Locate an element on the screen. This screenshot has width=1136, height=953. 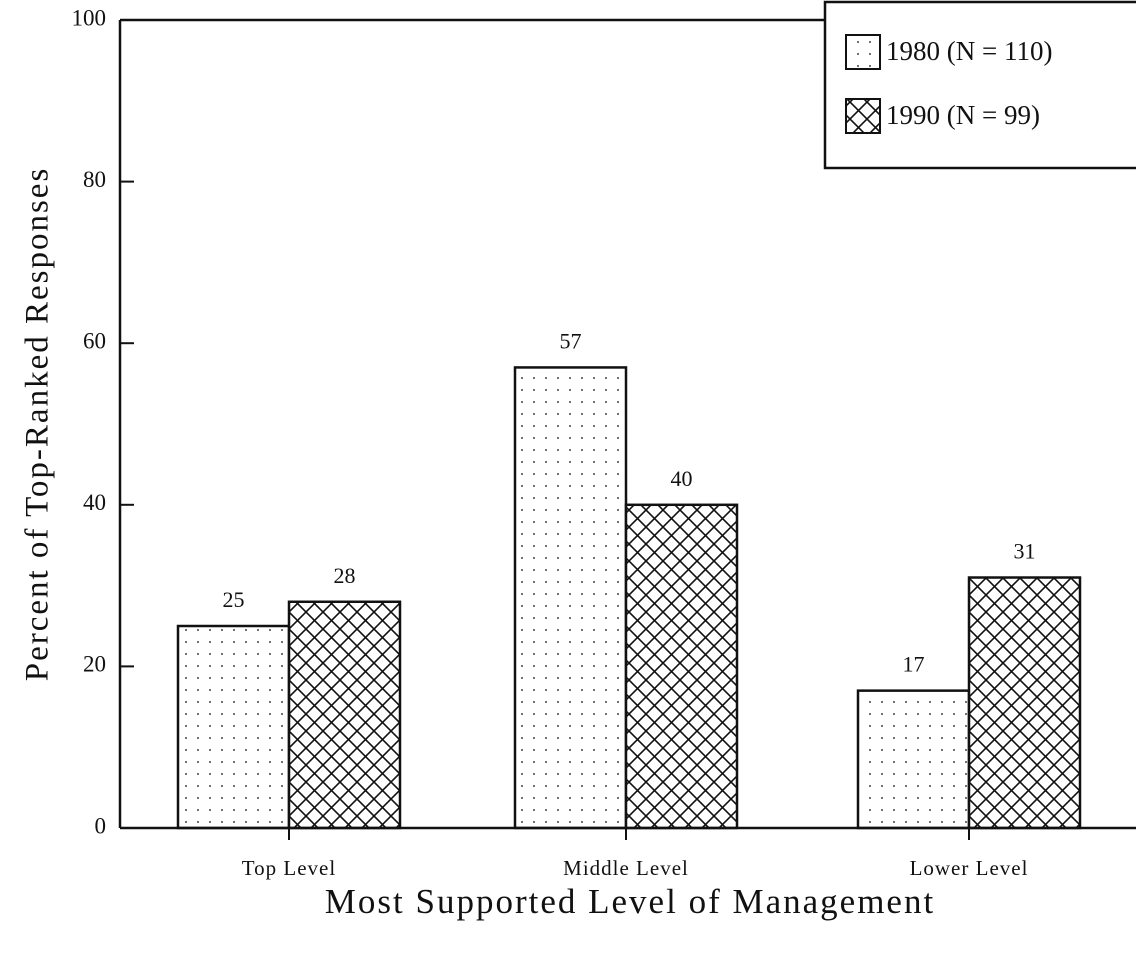
y-tick-label: 0 is located at coordinates (101, 825).